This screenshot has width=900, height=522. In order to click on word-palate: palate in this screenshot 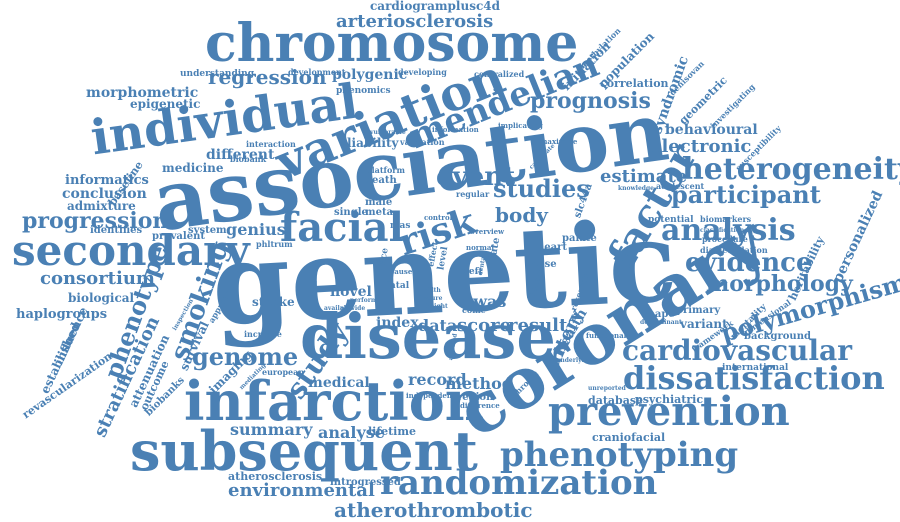, I will do `click(579, 238)`.